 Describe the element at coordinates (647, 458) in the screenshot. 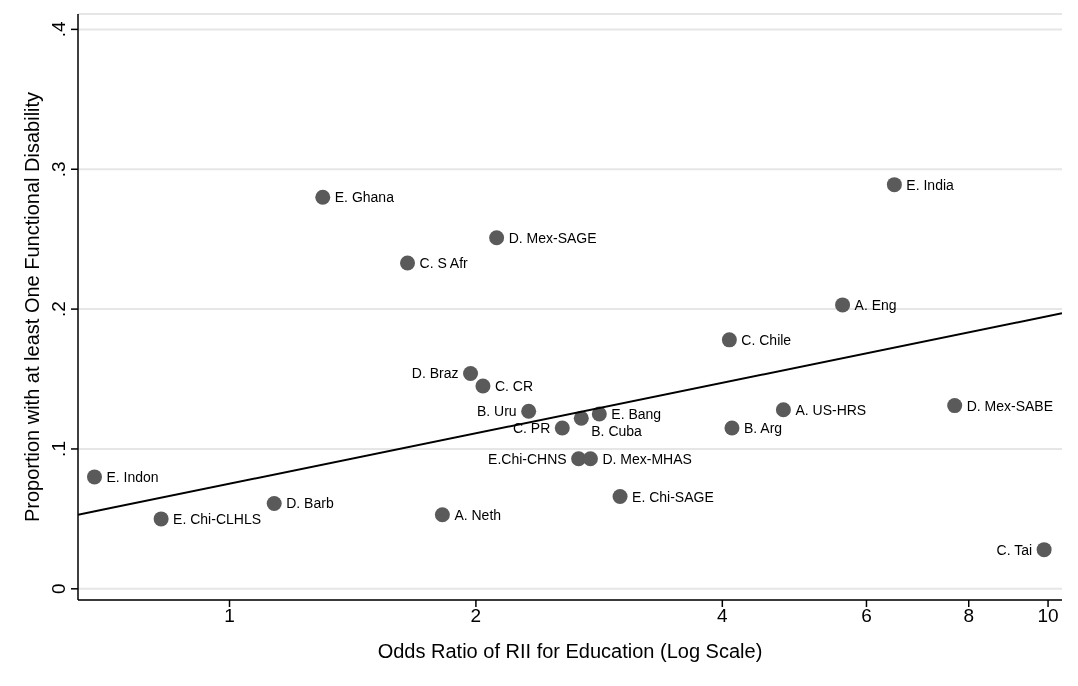

I see `annotation: D. Mex-MHAS` at that location.